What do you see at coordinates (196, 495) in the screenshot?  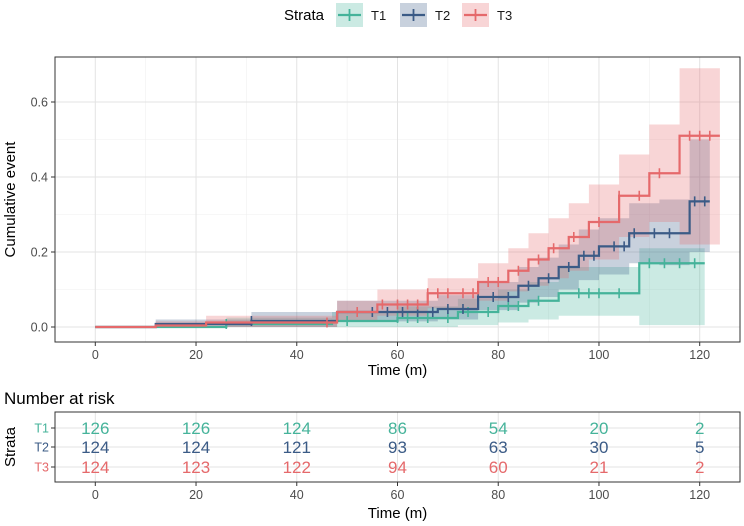 I see `risk-x-tick-label: 20` at bounding box center [196, 495].